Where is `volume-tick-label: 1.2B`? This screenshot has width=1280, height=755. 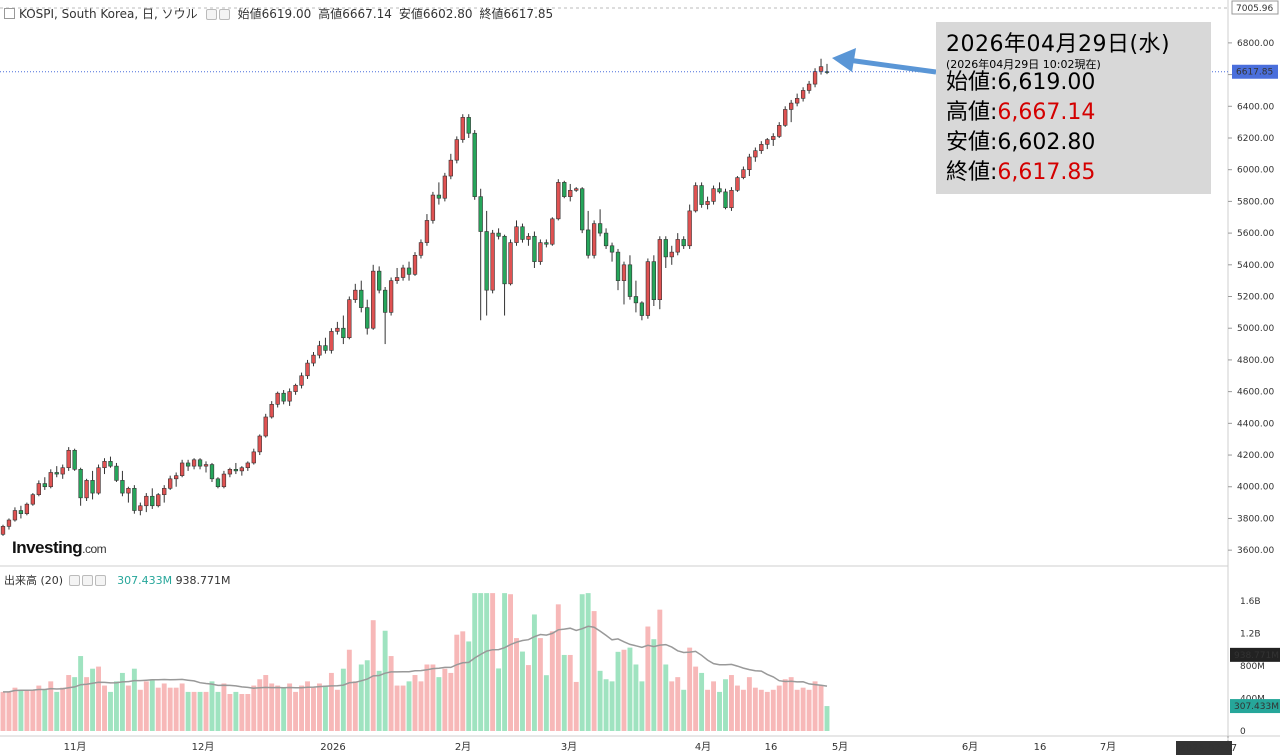
volume-tick-label: 1.2B is located at coordinates (1250, 635).